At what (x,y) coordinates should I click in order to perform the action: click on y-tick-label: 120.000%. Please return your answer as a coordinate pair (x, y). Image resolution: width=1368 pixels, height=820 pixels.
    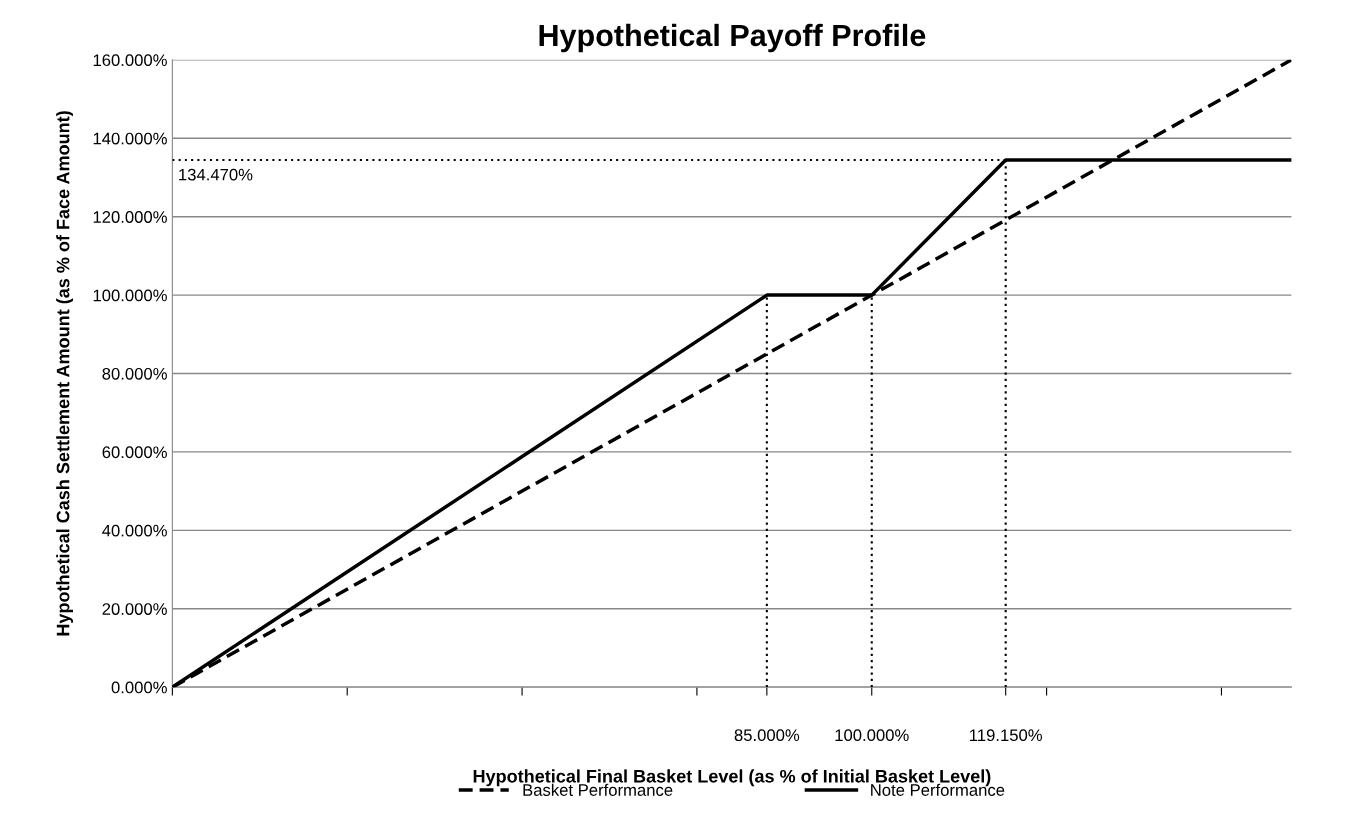
    Looking at the image, I should click on (130, 217).